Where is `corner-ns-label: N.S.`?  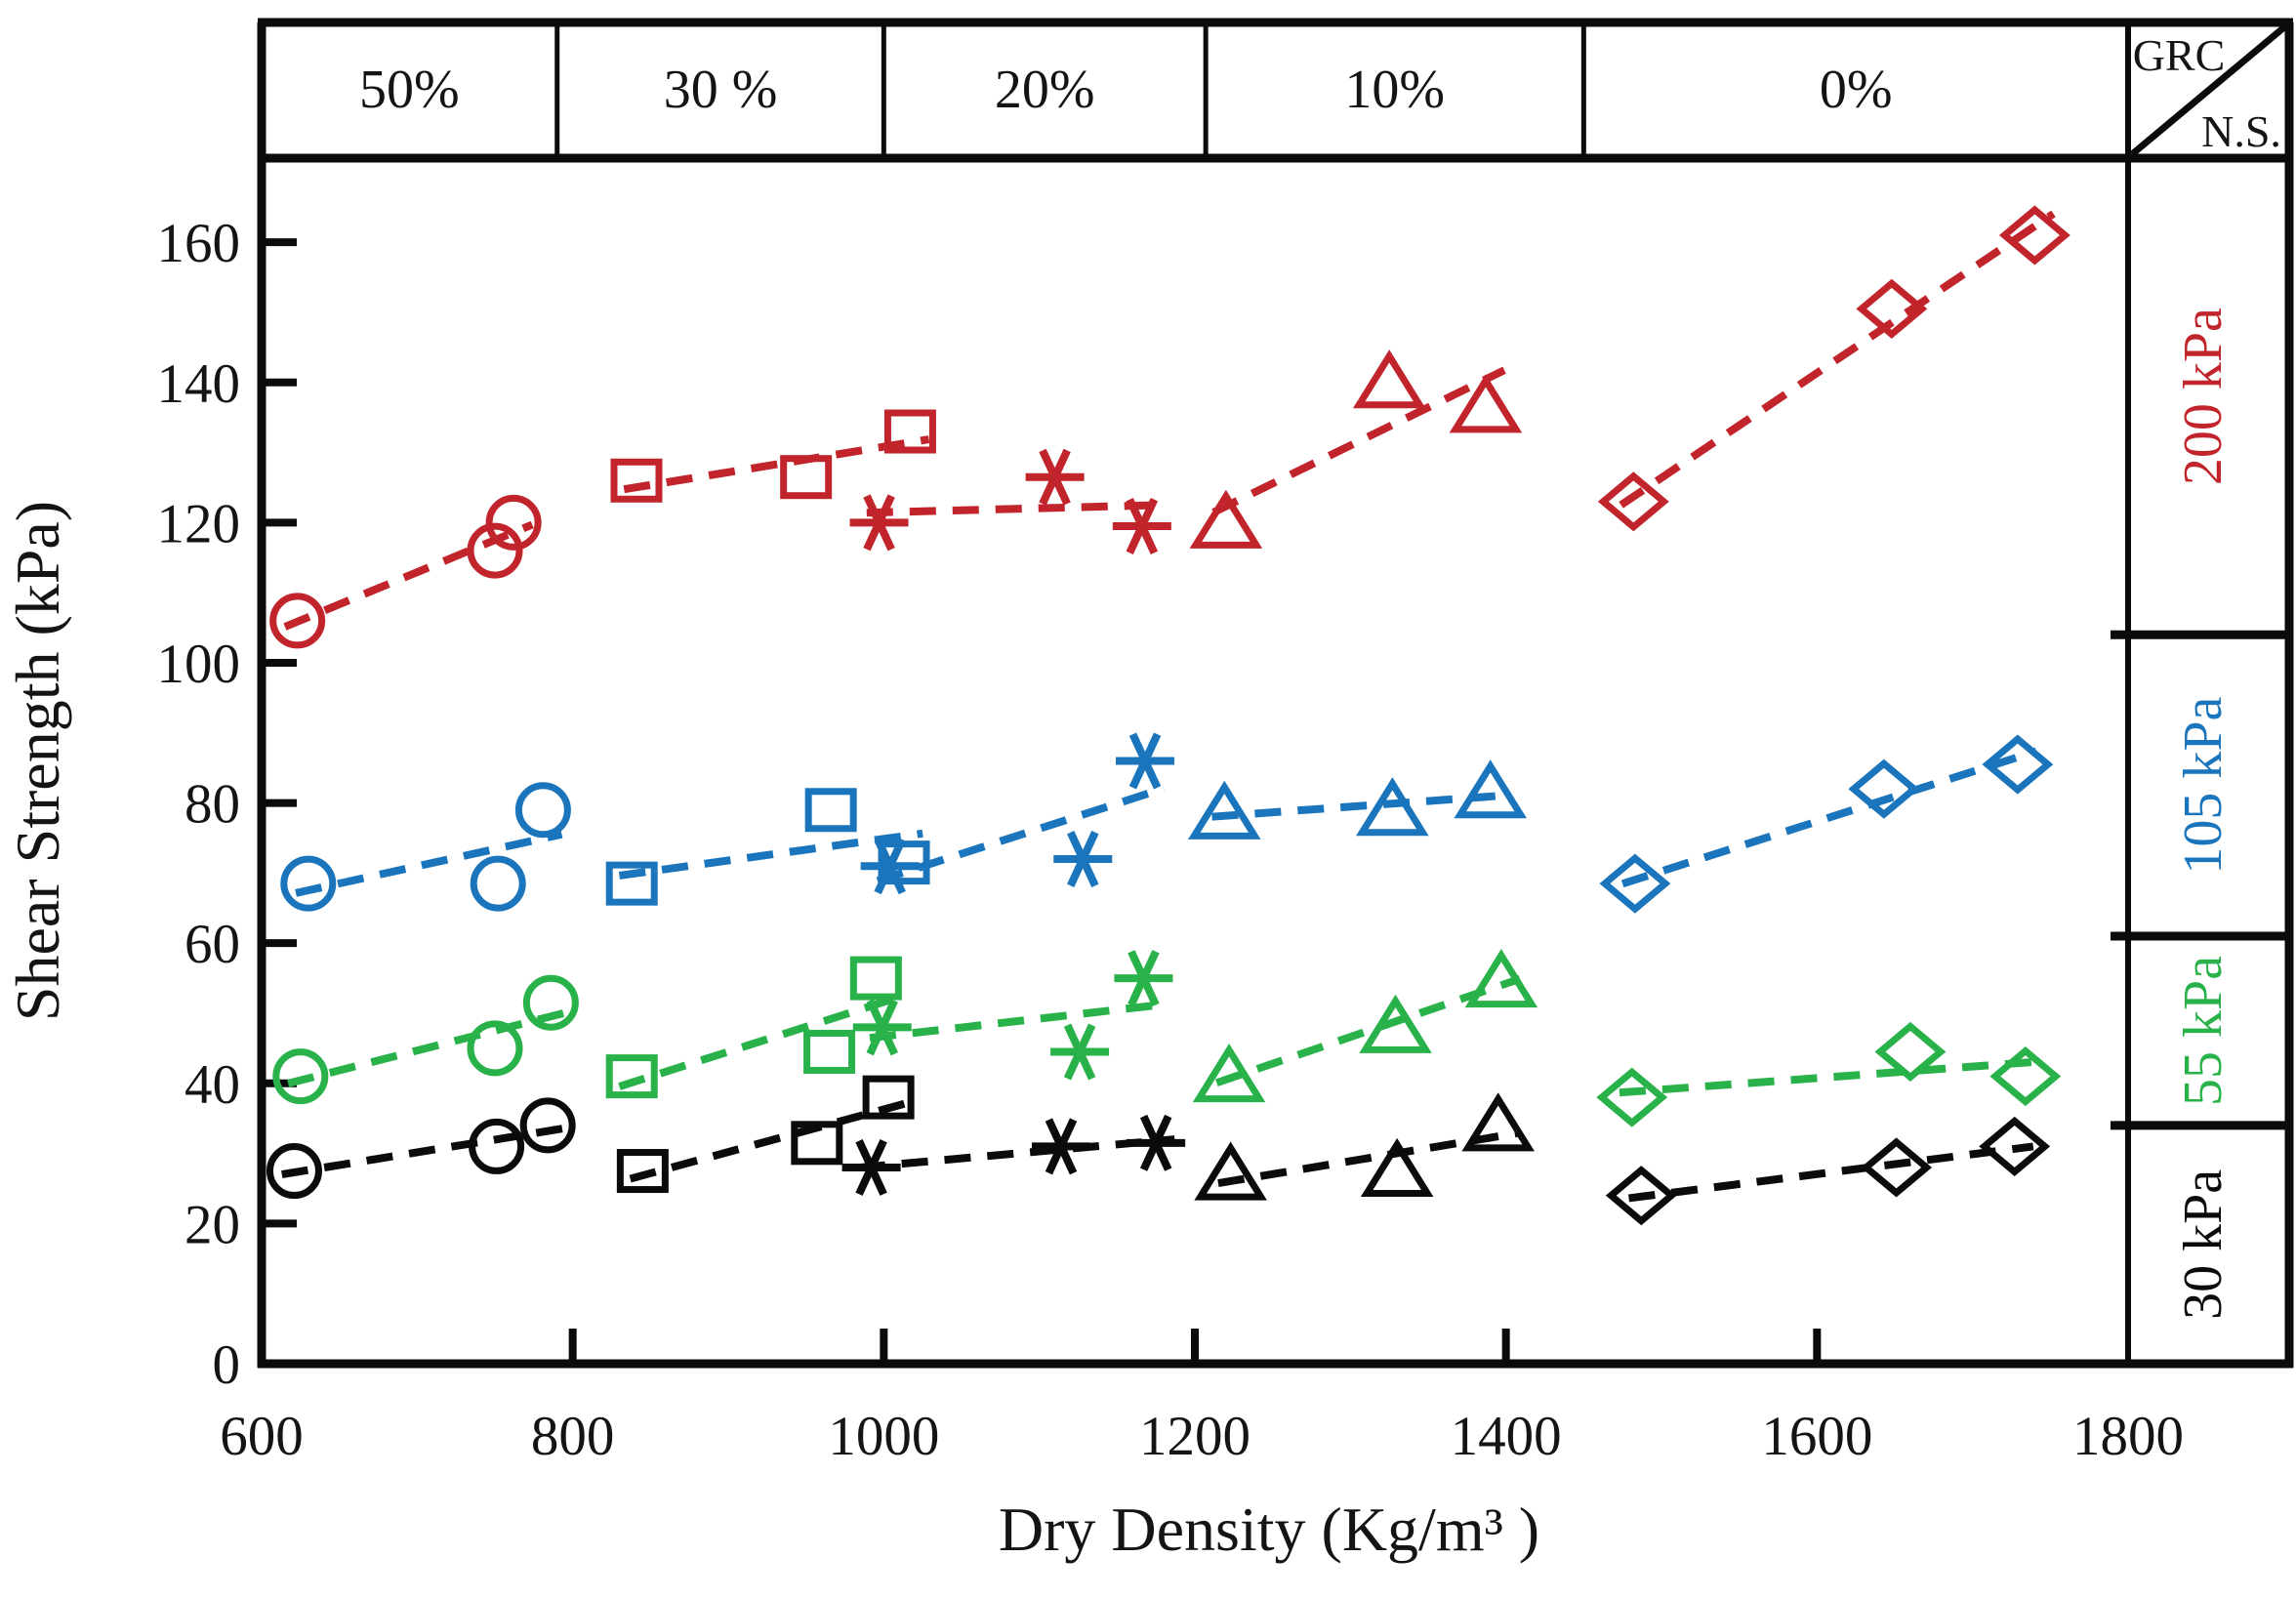 corner-ns-label: N.S. is located at coordinates (2241, 131).